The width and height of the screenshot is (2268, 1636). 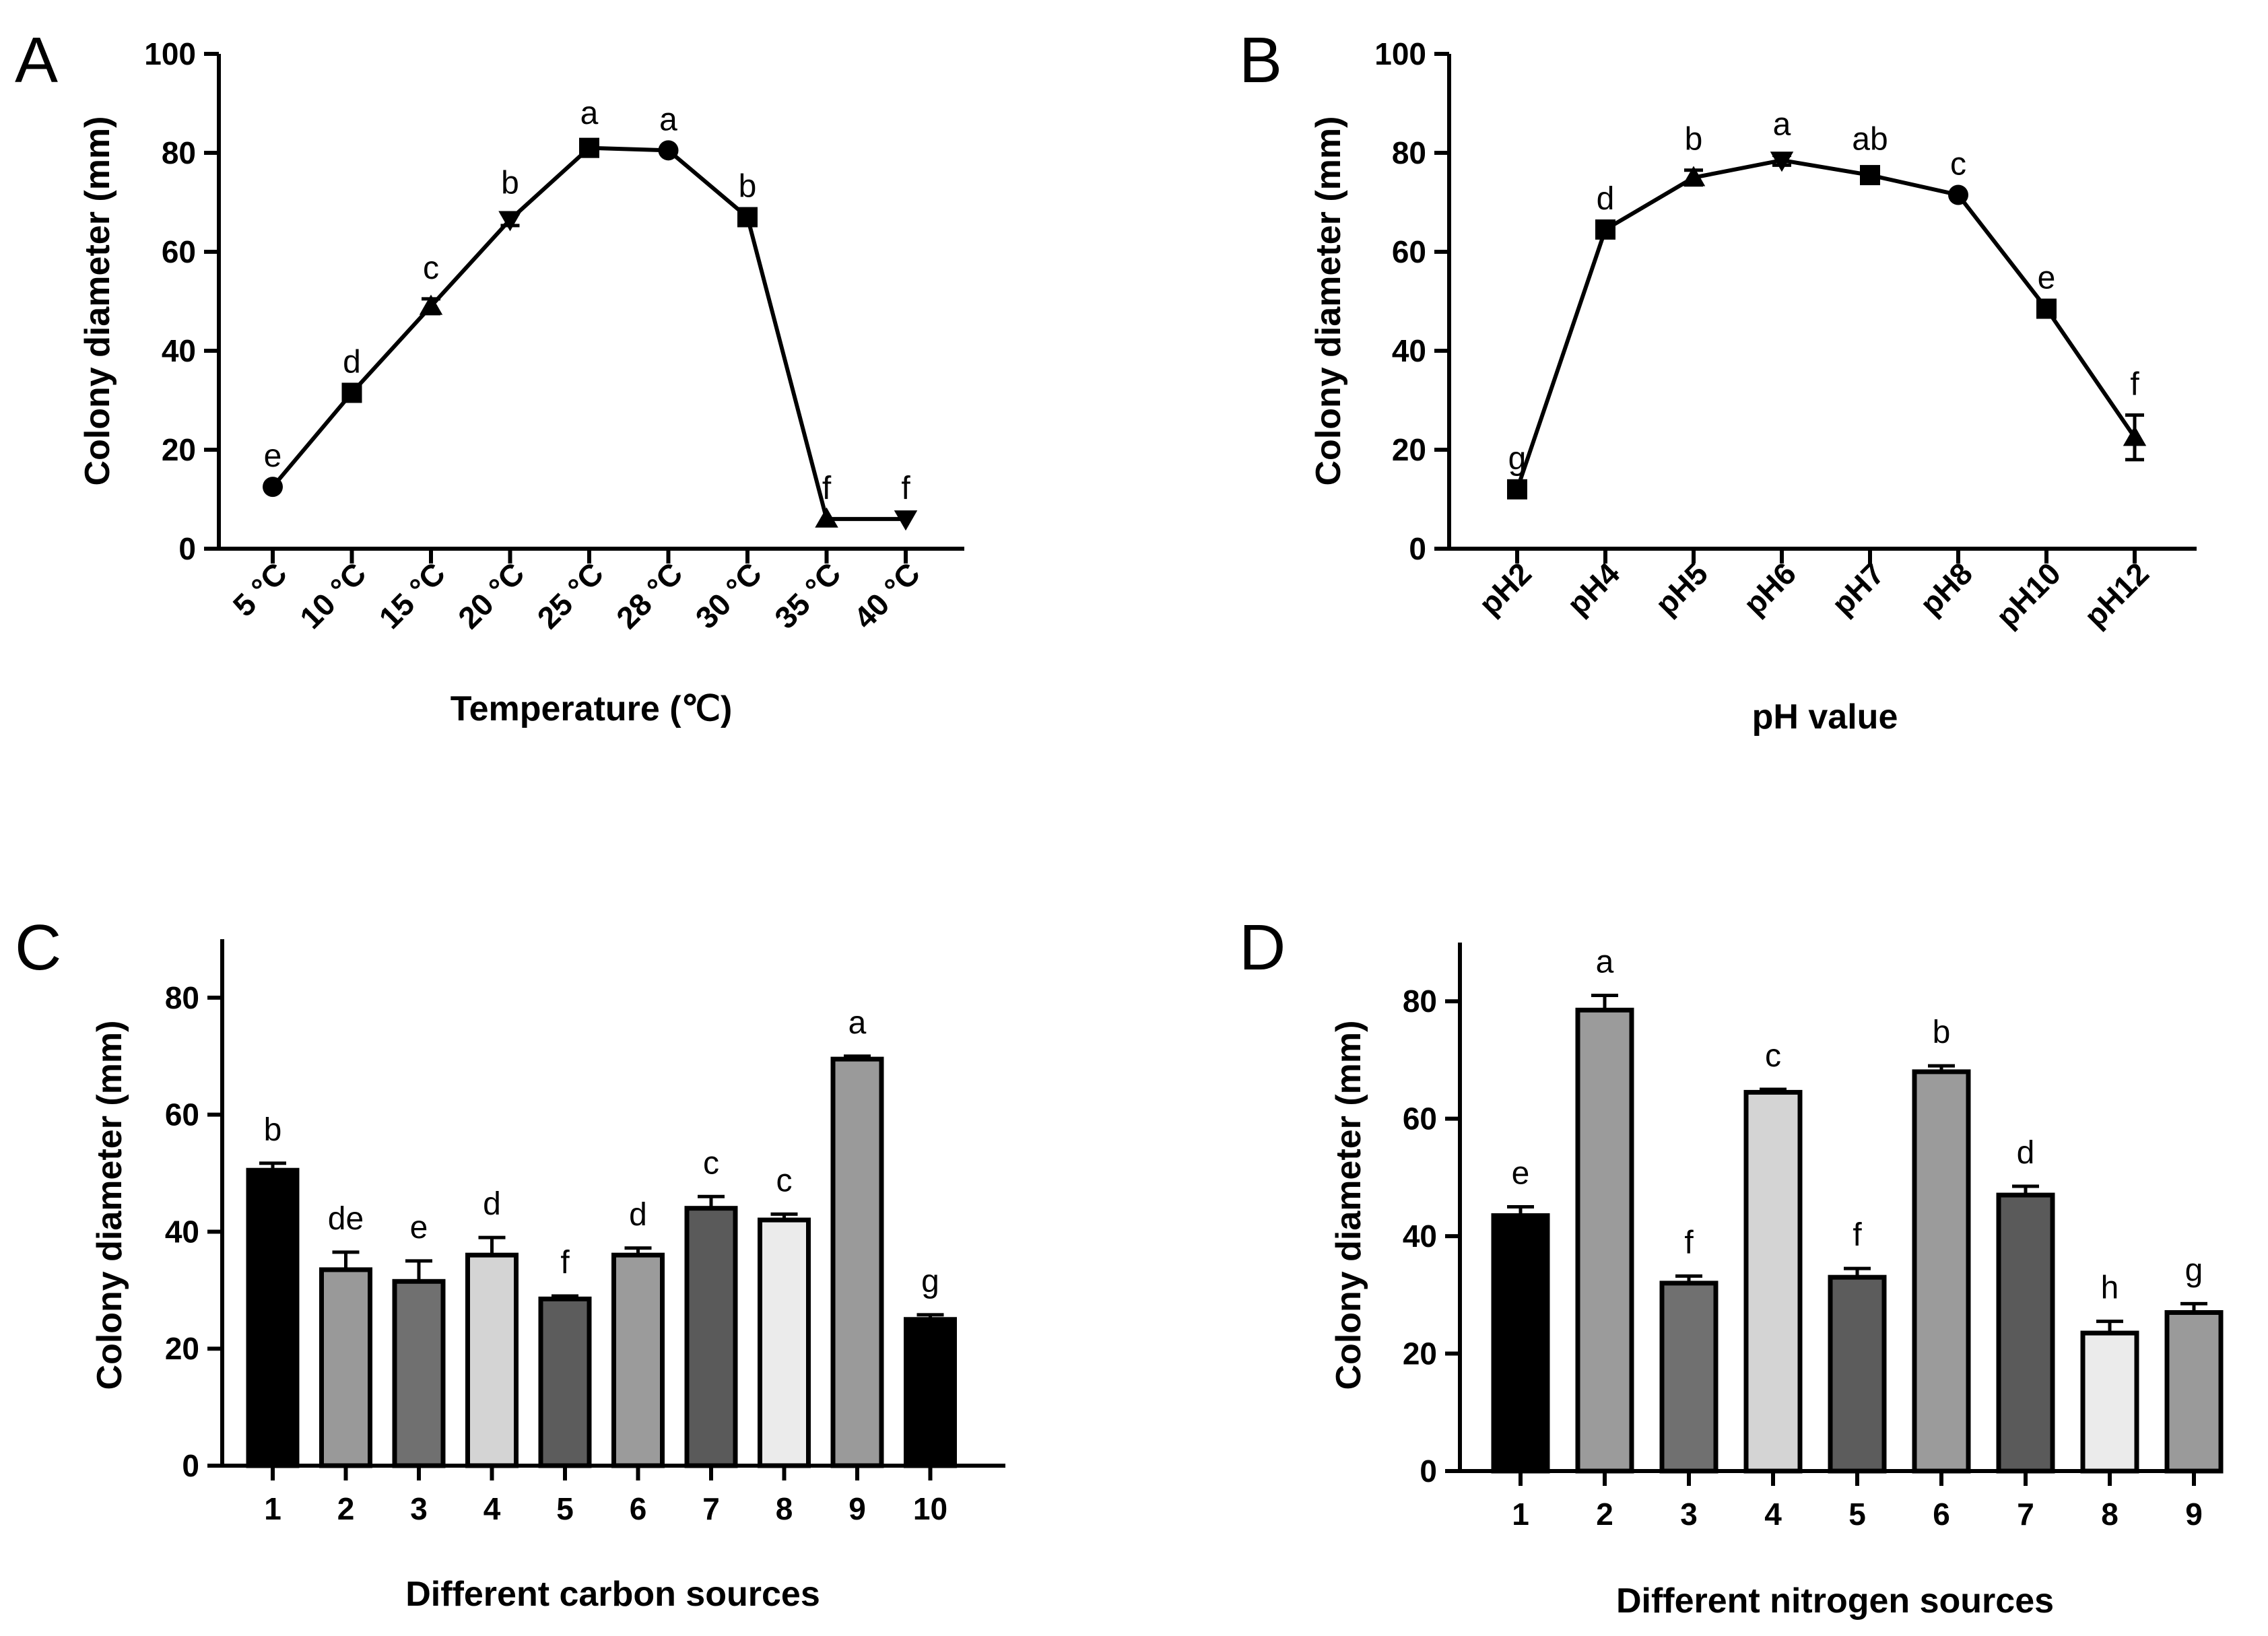 I want to click on x-tick-label: 10, so click(x=930, y=1508).